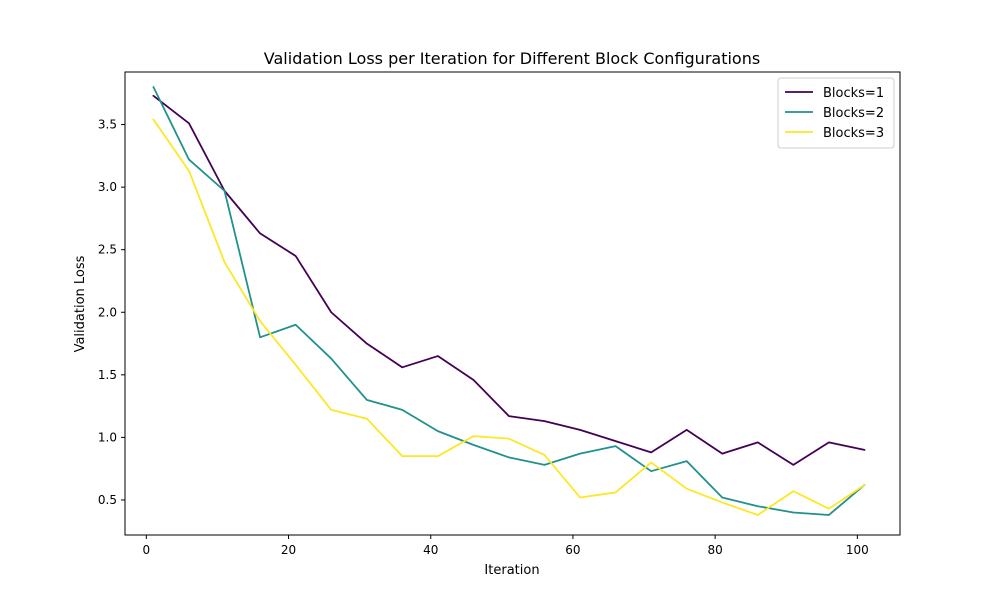 The height and width of the screenshot is (600, 1000). I want to click on legend-label-3: Blocks=3, so click(853, 133).